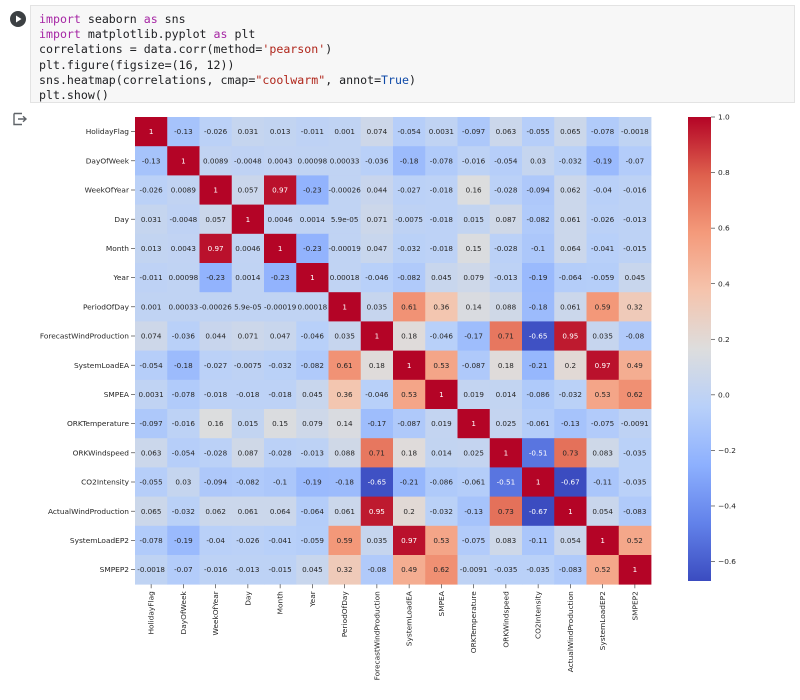 This screenshot has width=800, height=700. What do you see at coordinates (312, 423) in the screenshot?
I see `cell-annotation: 0.079` at bounding box center [312, 423].